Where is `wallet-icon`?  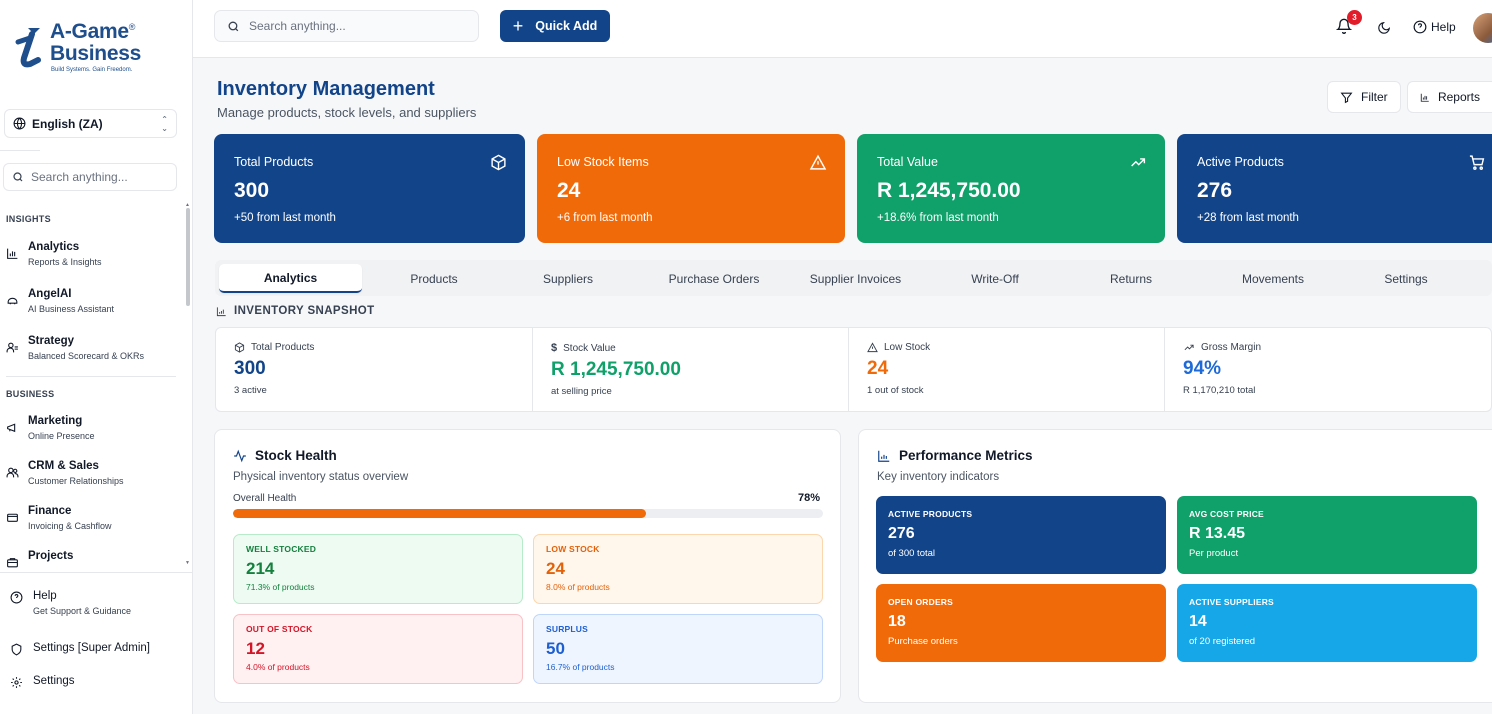
wallet-icon is located at coordinates (12, 517).